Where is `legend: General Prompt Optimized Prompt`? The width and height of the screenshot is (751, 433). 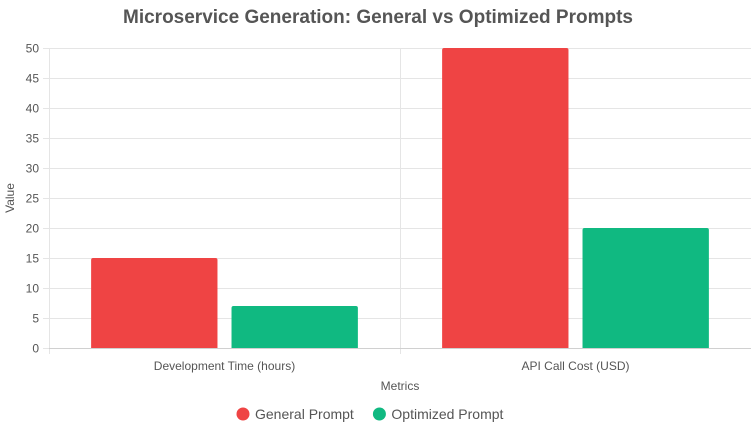
legend: General Prompt Optimized Prompt is located at coordinates (370, 414).